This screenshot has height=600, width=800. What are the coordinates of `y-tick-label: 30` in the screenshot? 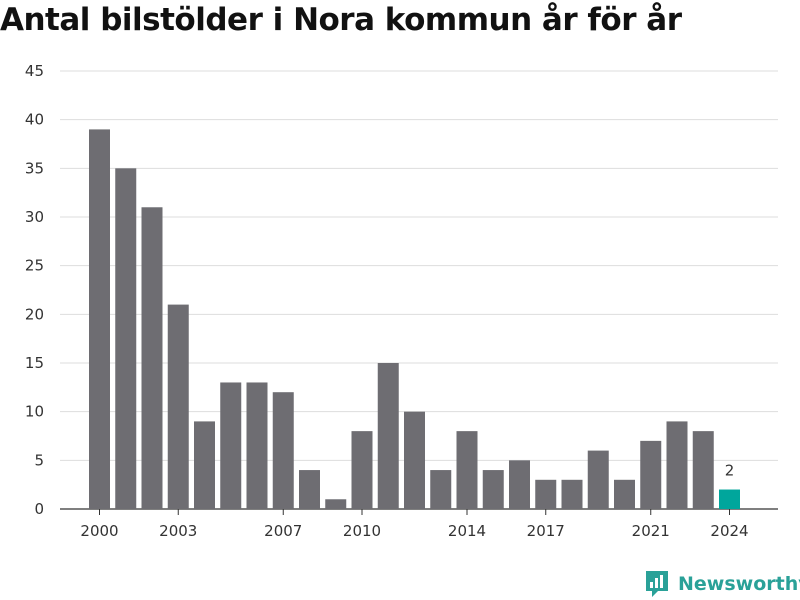 It's located at (34, 217).